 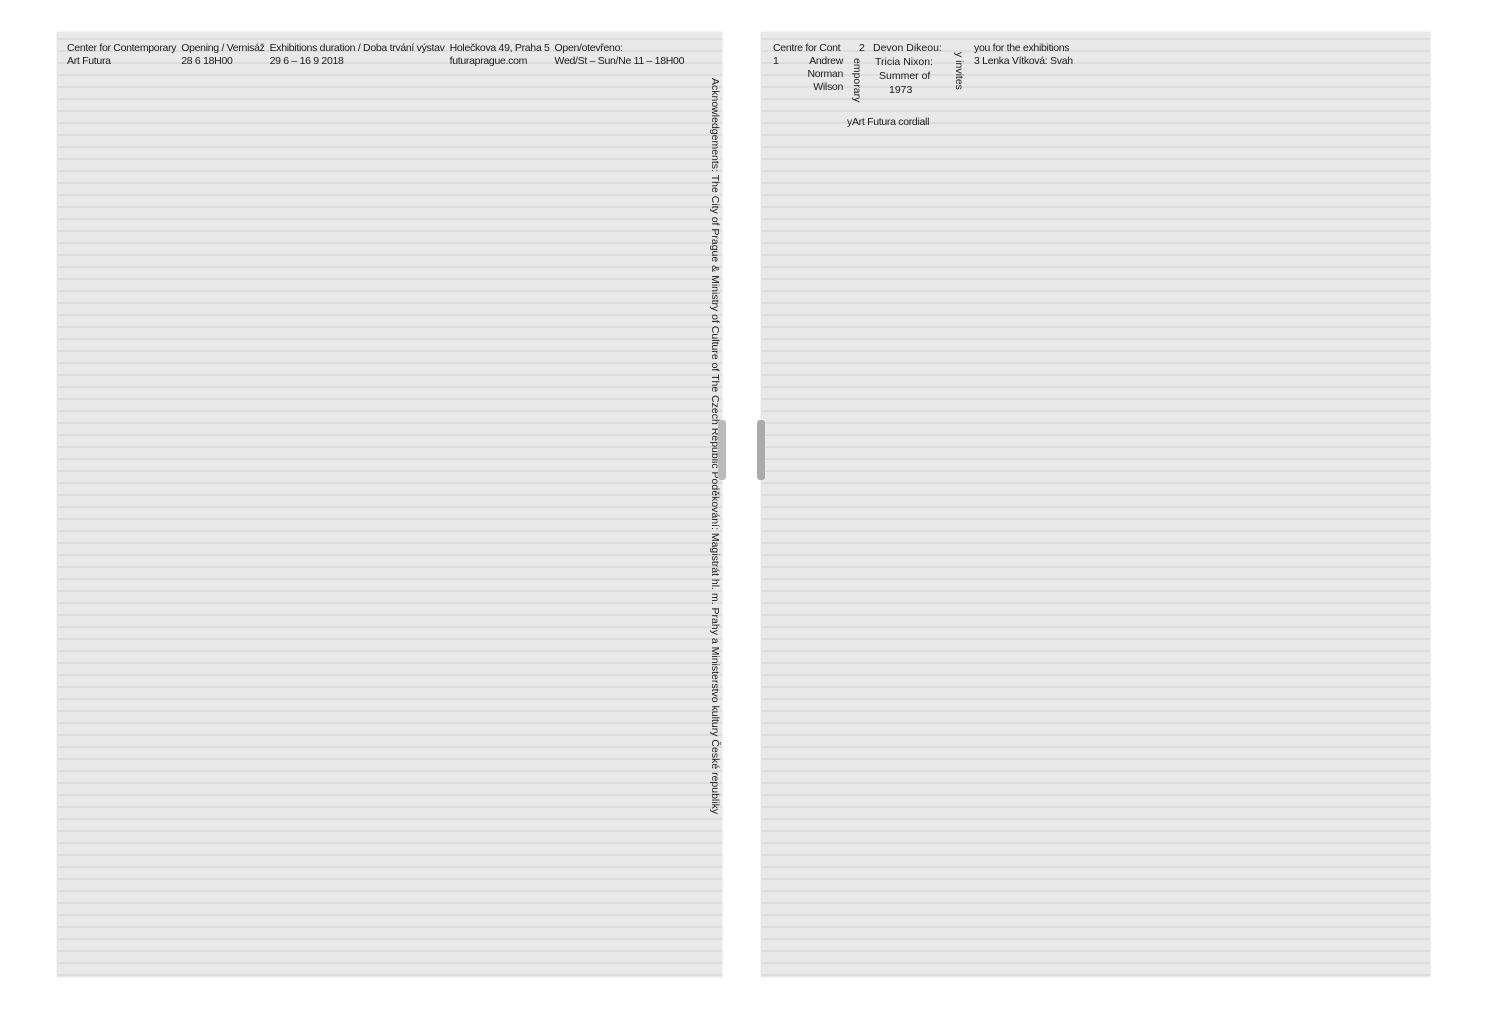 I want to click on emporary-vertical: emporary, so click(x=857, y=80).